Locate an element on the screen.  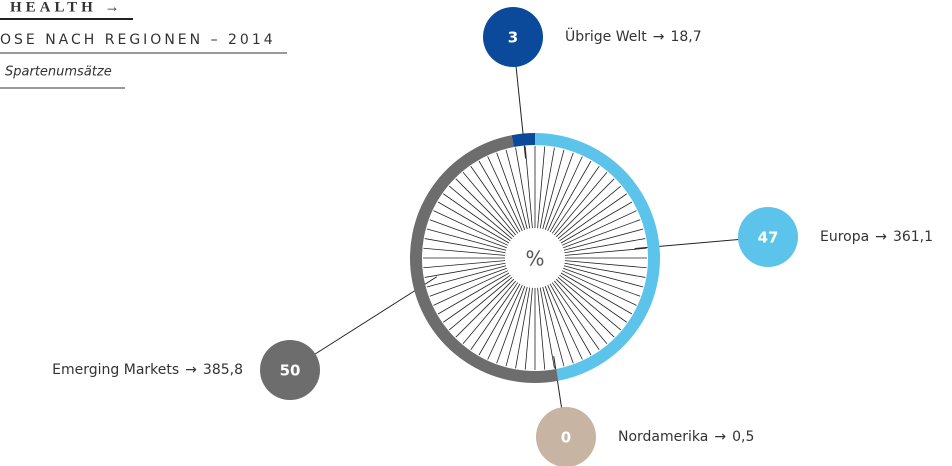
region-label: Emerging Markets → 385,8 is located at coordinates (147, 370).